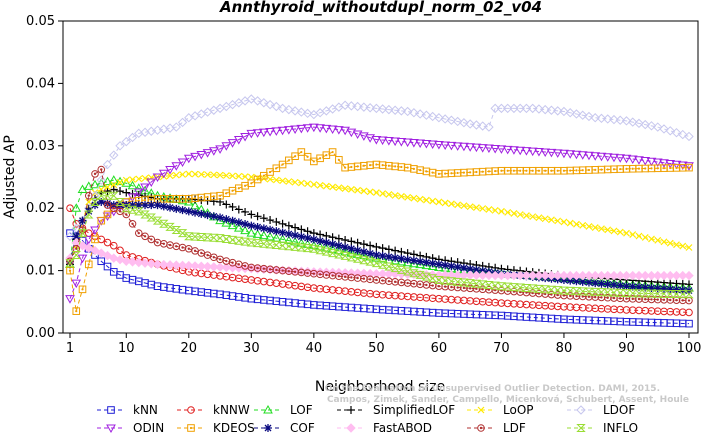 The width and height of the screenshot is (702, 434). Describe the element at coordinates (351, 428) in the screenshot. I see `legend-marker-fastabod` at that location.